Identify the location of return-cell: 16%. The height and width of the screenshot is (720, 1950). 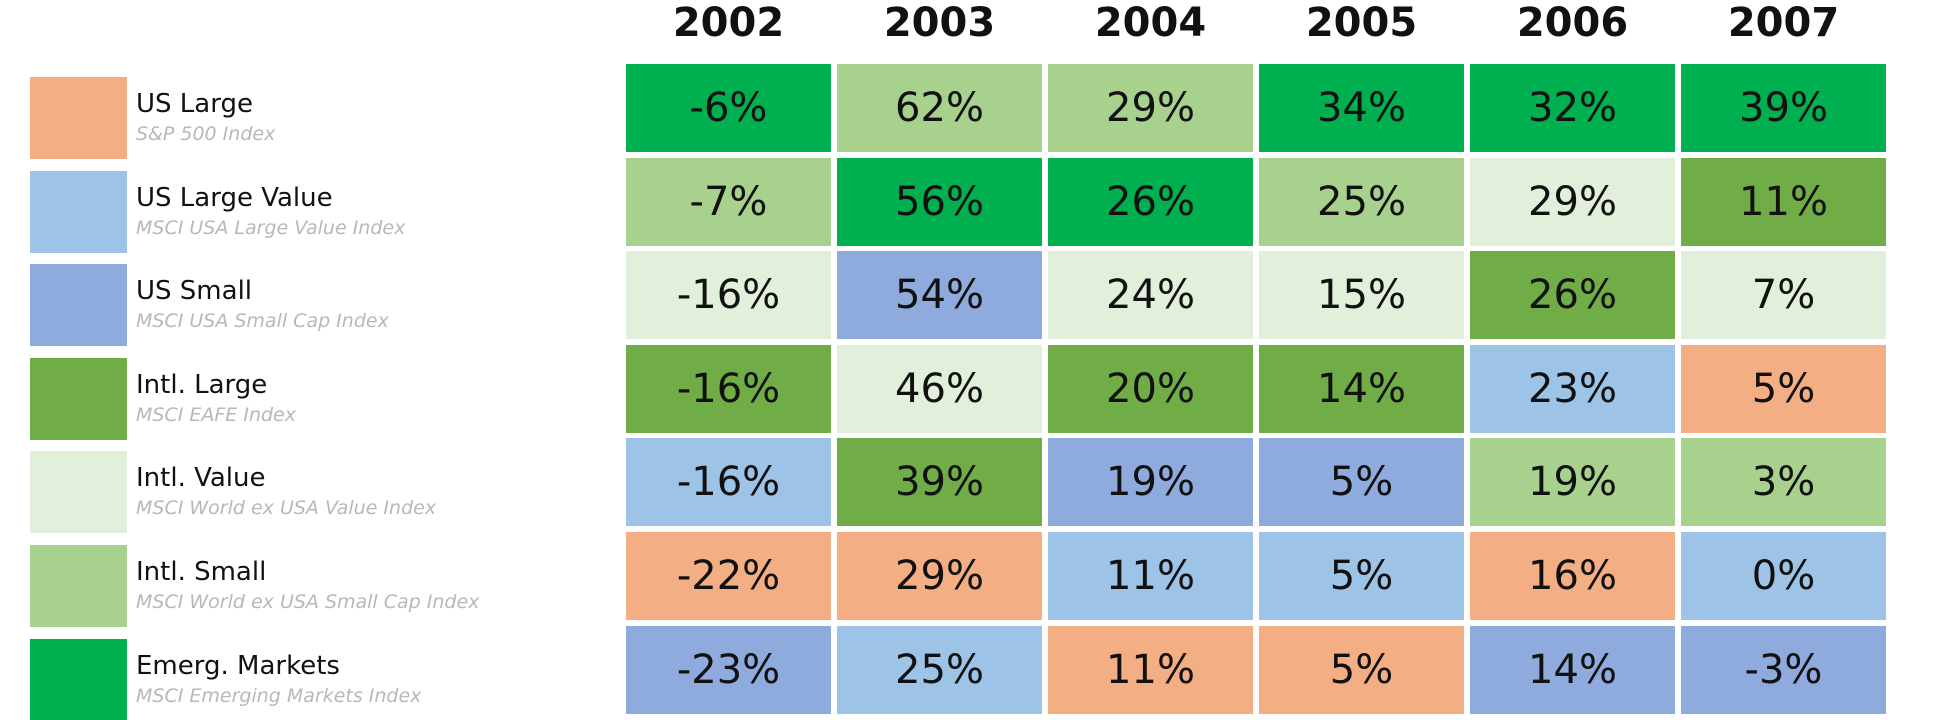
(1572, 576).